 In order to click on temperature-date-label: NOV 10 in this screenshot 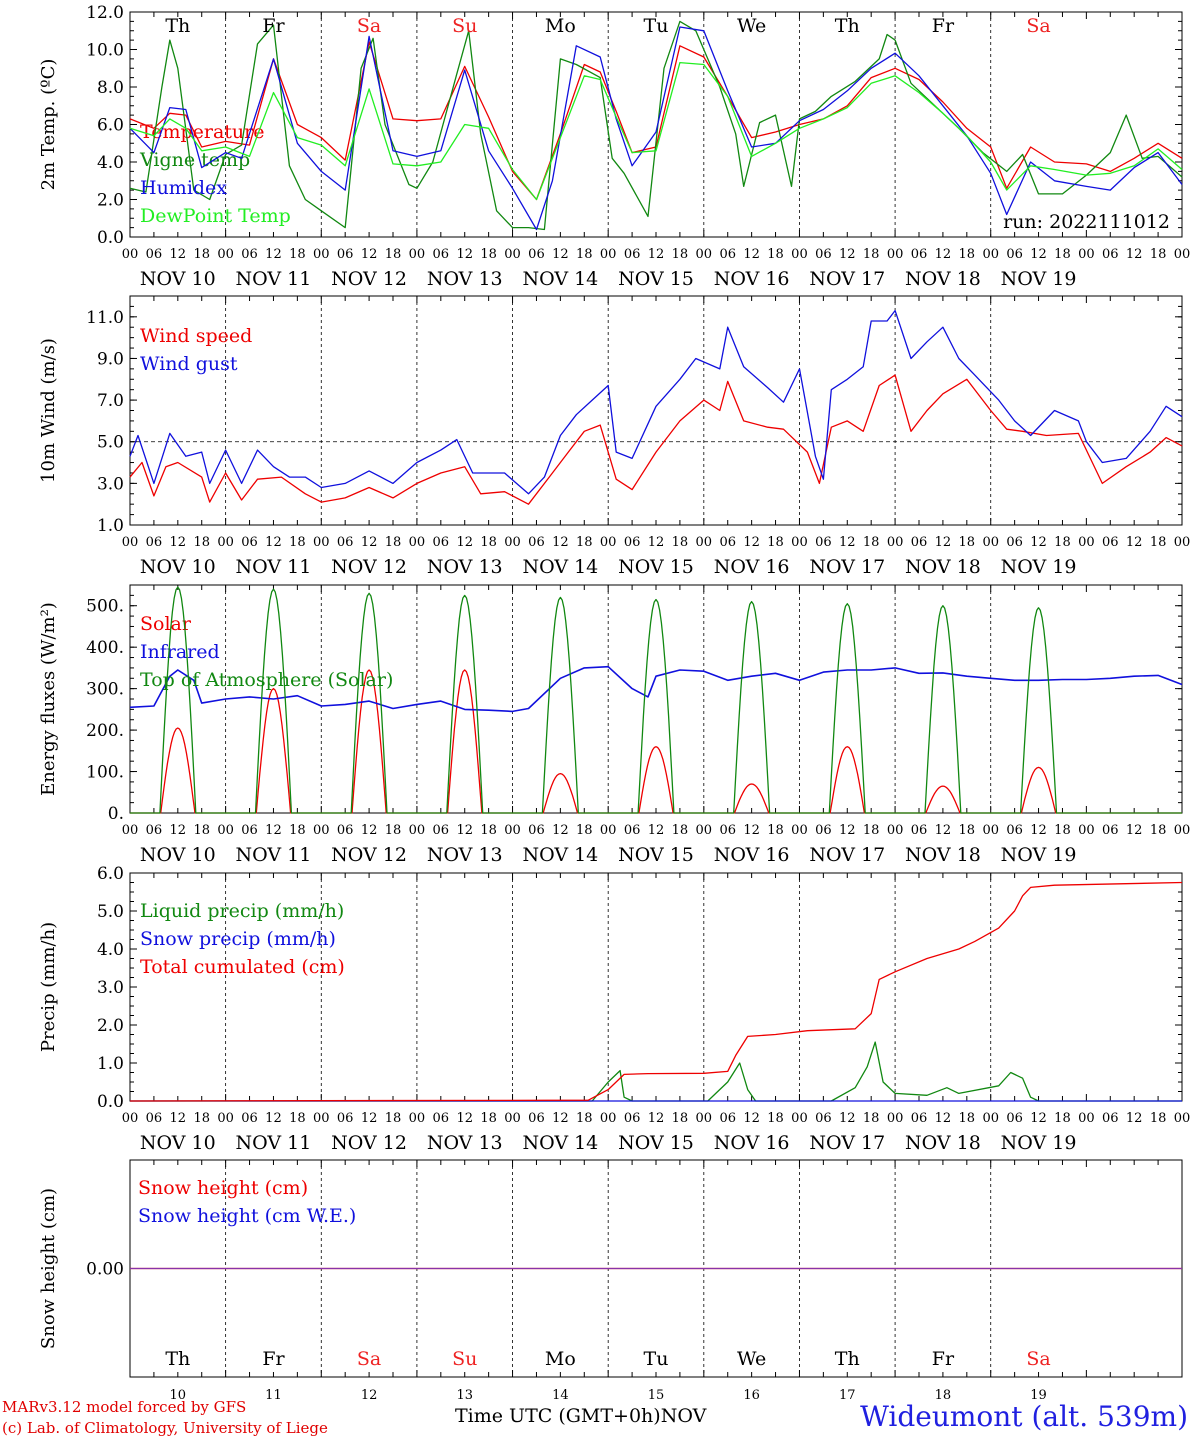, I will do `click(178, 279)`.